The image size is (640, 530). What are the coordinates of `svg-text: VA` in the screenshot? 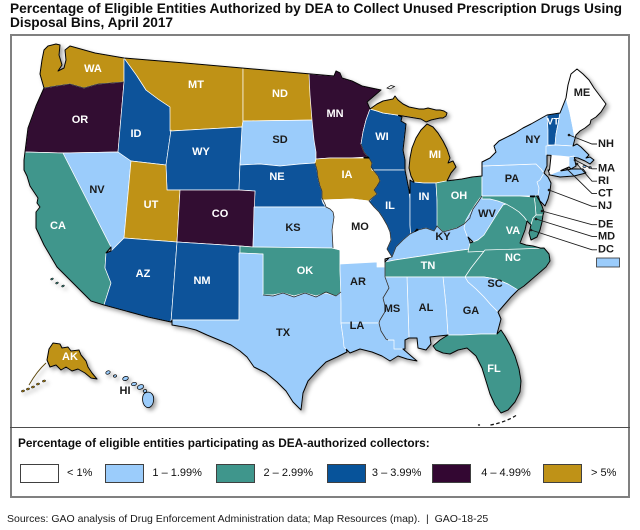 It's located at (513, 231).